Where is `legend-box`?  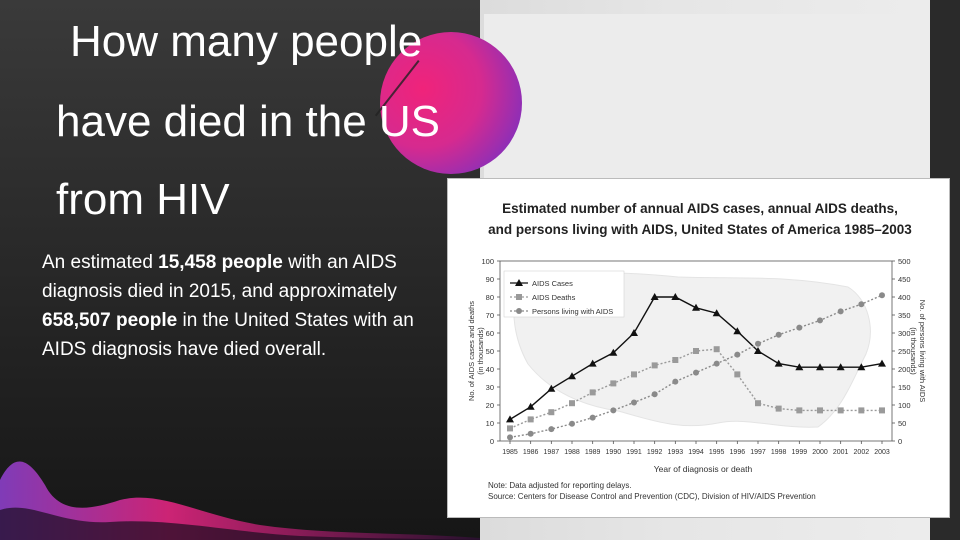 legend-box is located at coordinates (564, 294).